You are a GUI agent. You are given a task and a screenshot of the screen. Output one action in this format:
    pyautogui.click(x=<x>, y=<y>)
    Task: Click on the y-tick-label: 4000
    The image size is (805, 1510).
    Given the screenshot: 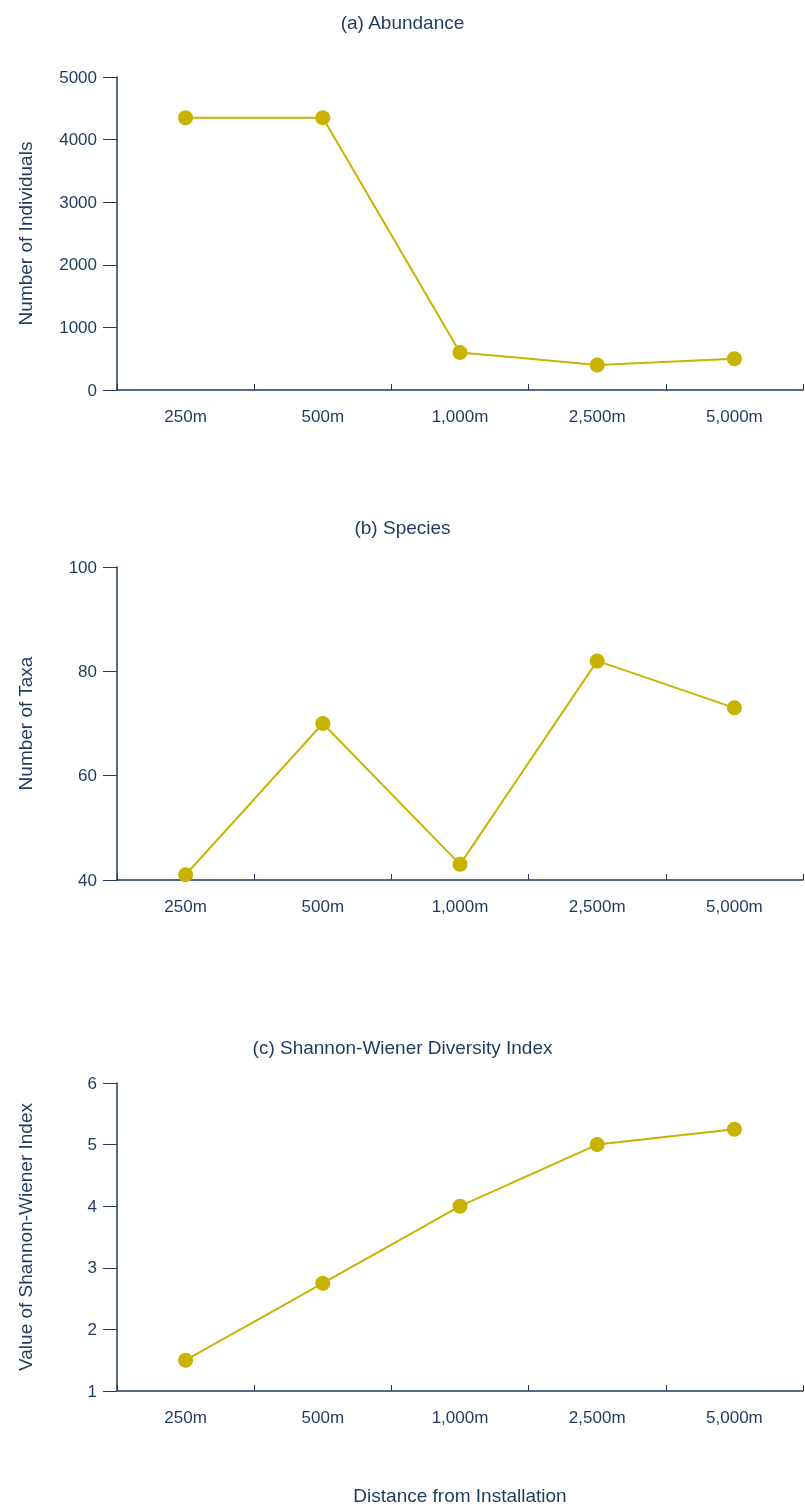 What is the action you would take?
    pyautogui.click(x=78, y=140)
    